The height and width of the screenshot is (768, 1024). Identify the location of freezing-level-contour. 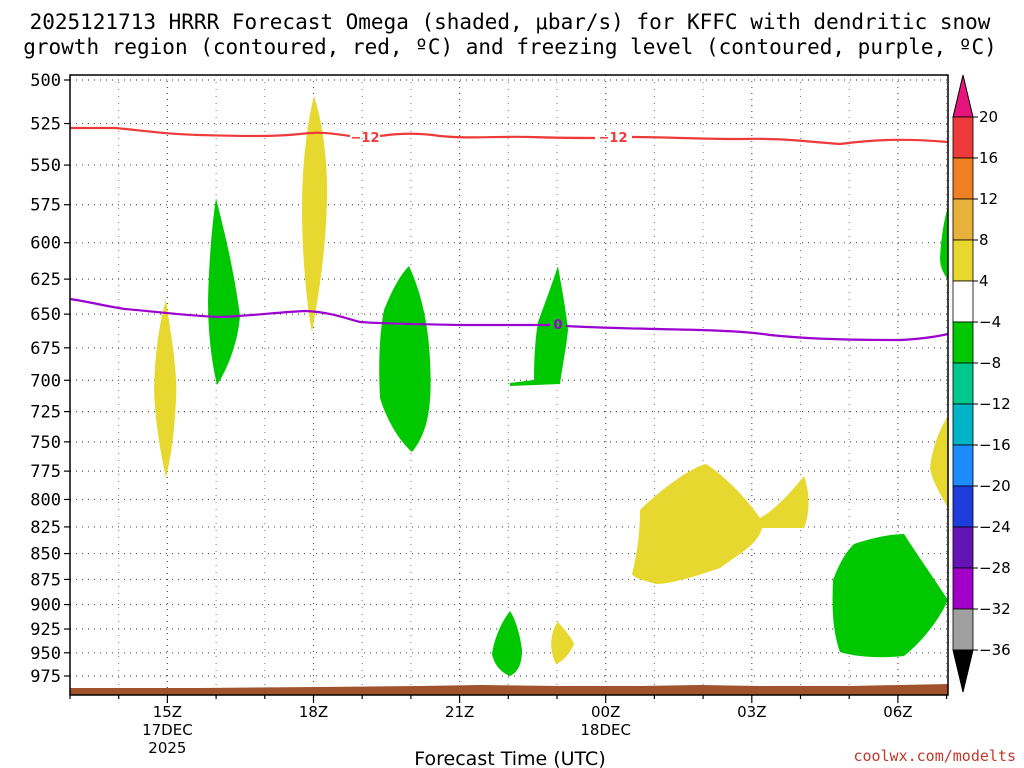
(509, 319).